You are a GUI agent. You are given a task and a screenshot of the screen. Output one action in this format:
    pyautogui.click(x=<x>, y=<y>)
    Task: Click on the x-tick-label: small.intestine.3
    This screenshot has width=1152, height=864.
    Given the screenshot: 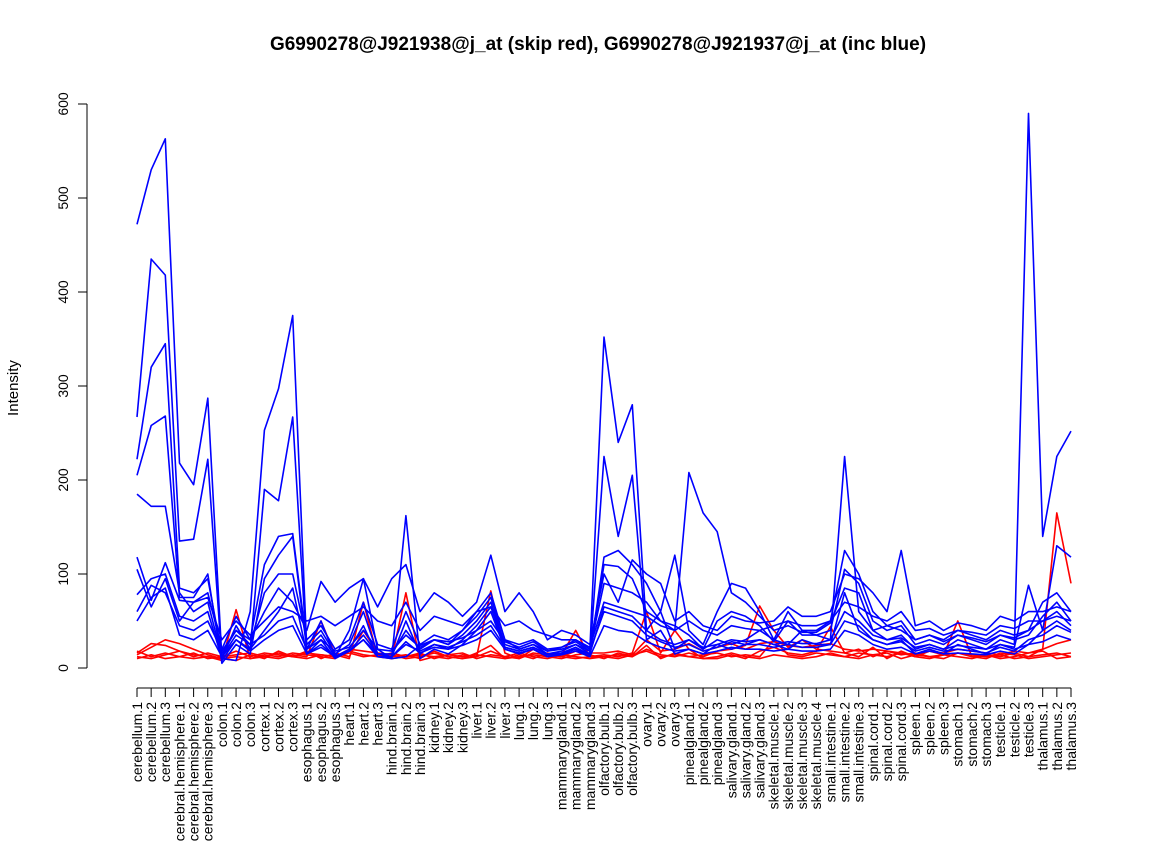 What is the action you would take?
    pyautogui.click(x=859, y=752)
    